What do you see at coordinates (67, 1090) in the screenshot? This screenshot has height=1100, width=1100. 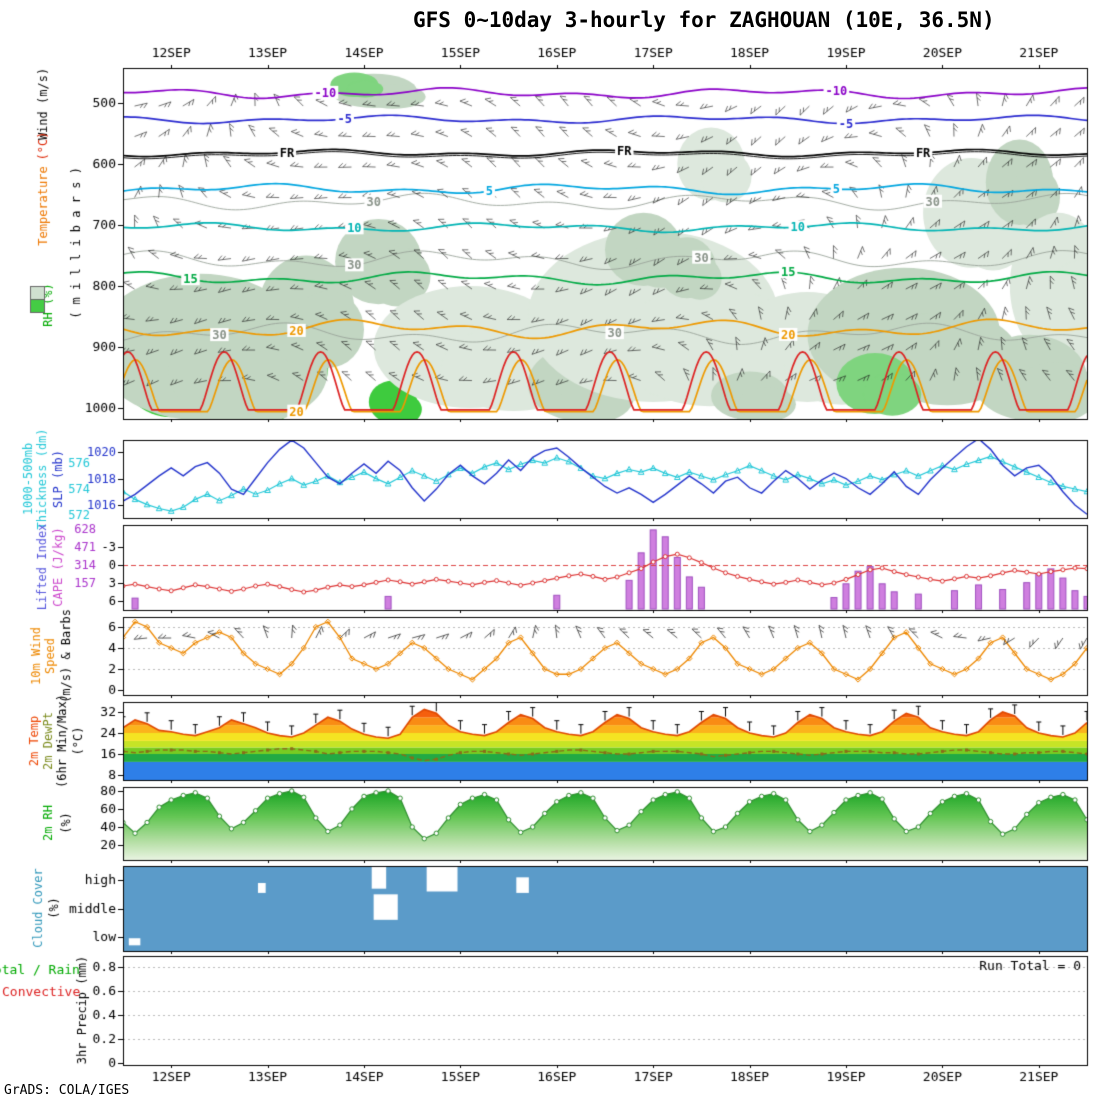 I see `grads-credit: GrADS: COLA/IGES` at bounding box center [67, 1090].